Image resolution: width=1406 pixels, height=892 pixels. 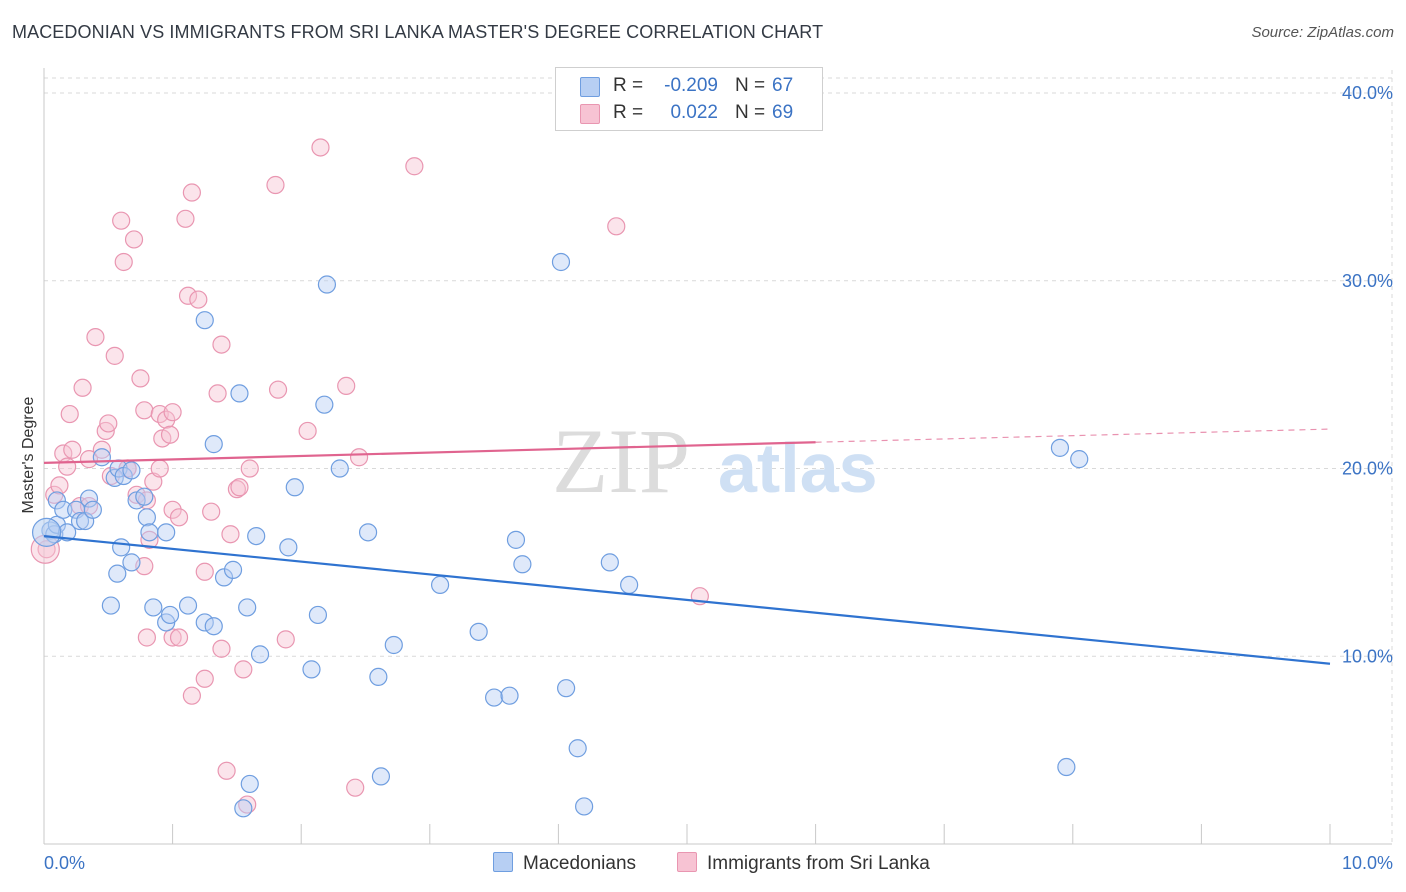 What do you see at coordinates (1367, 863) in the screenshot?
I see `x-tick-label: 10.0%` at bounding box center [1367, 863].